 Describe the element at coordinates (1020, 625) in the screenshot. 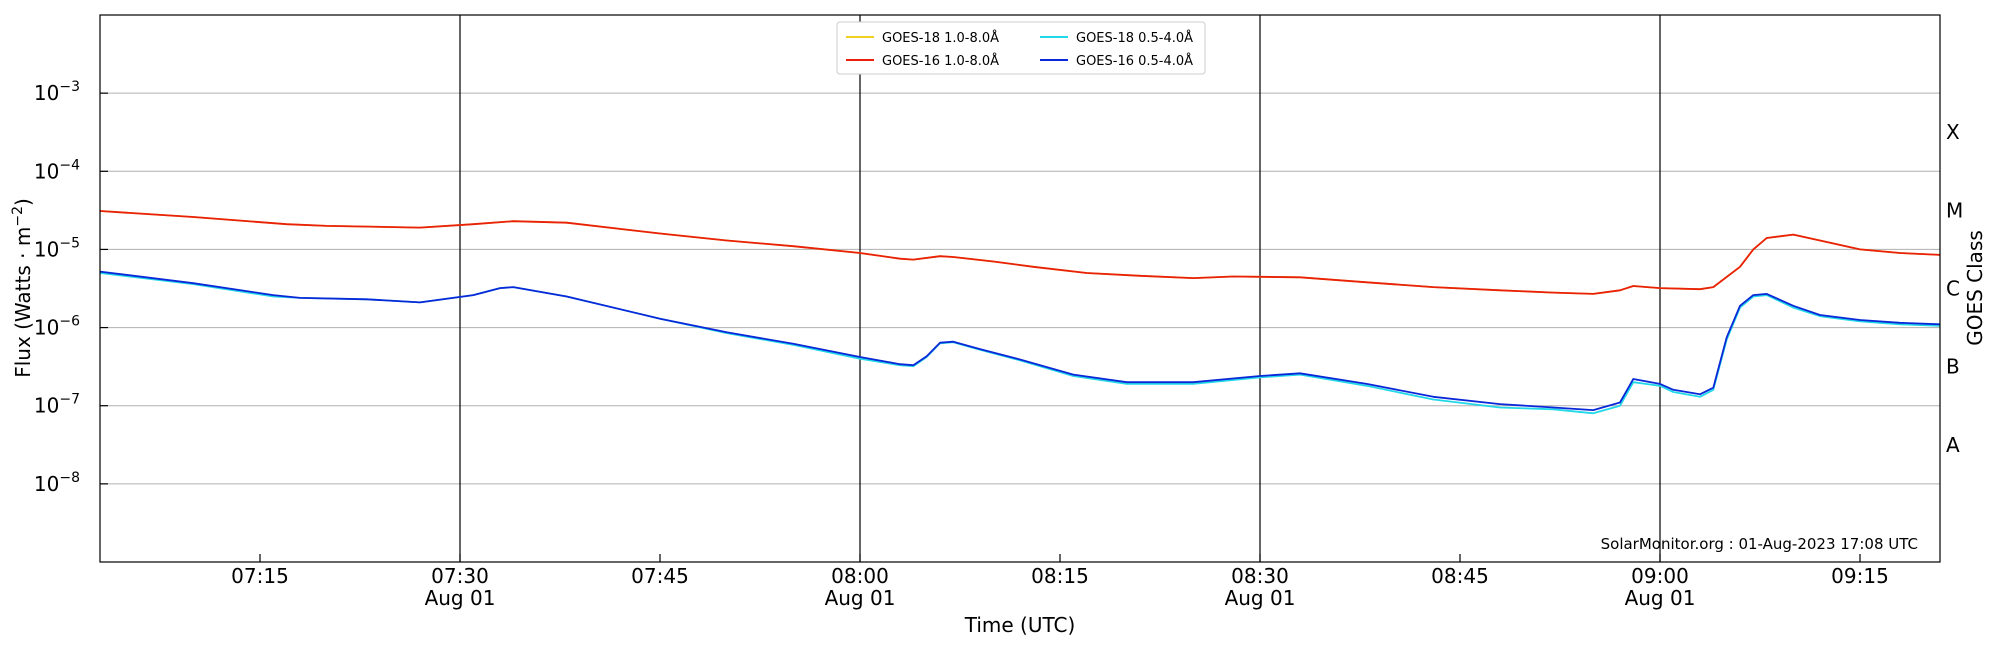

I see `x-axis-label: Time (UTC)` at that location.